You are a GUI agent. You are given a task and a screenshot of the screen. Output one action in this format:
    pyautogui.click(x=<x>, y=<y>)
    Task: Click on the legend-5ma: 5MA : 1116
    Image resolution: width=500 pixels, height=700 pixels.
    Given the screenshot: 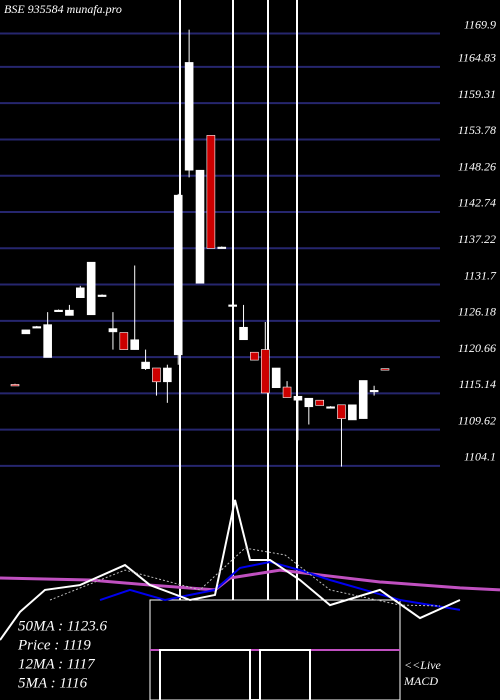 What is the action you would take?
    pyautogui.click(x=53, y=683)
    